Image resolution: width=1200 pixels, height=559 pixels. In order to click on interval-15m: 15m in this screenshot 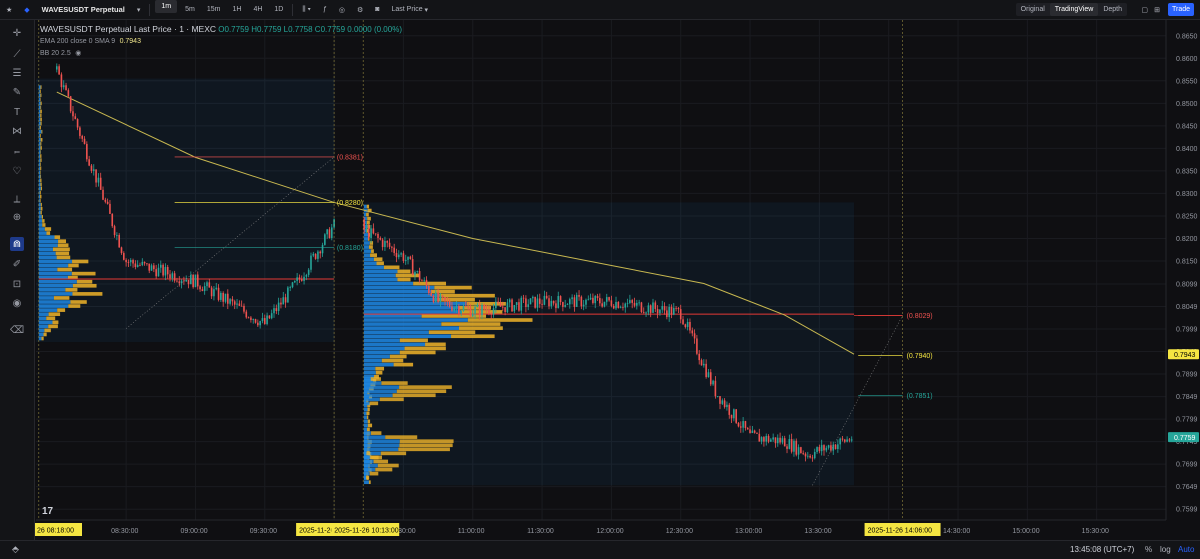, I will do `click(213, 9)`.